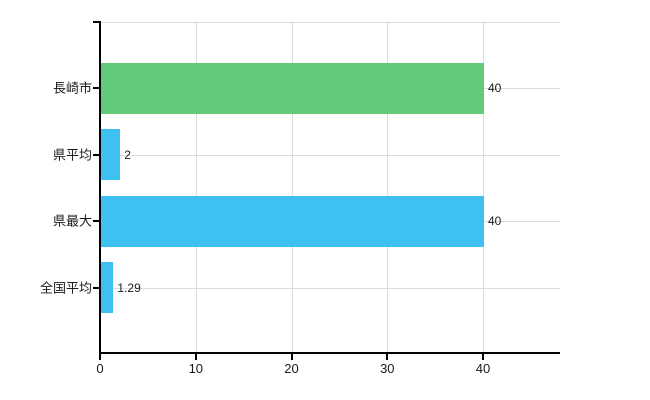 This screenshot has height=400, width=650. What do you see at coordinates (329, 353) in the screenshot?
I see `x-axis-line` at bounding box center [329, 353].